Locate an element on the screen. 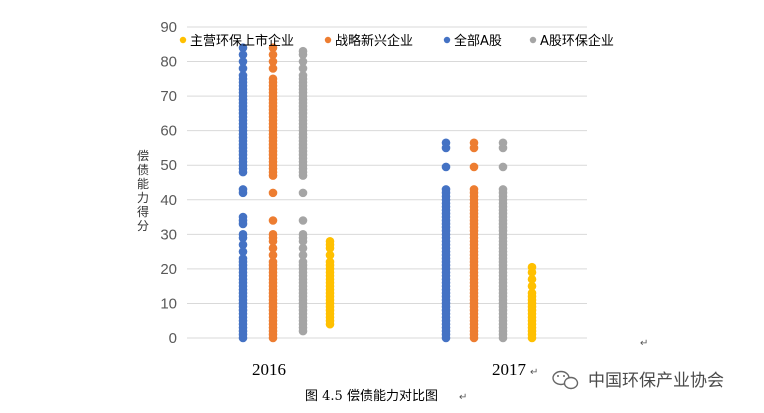  y-axis-label-char: 偿 is located at coordinates (143, 155).